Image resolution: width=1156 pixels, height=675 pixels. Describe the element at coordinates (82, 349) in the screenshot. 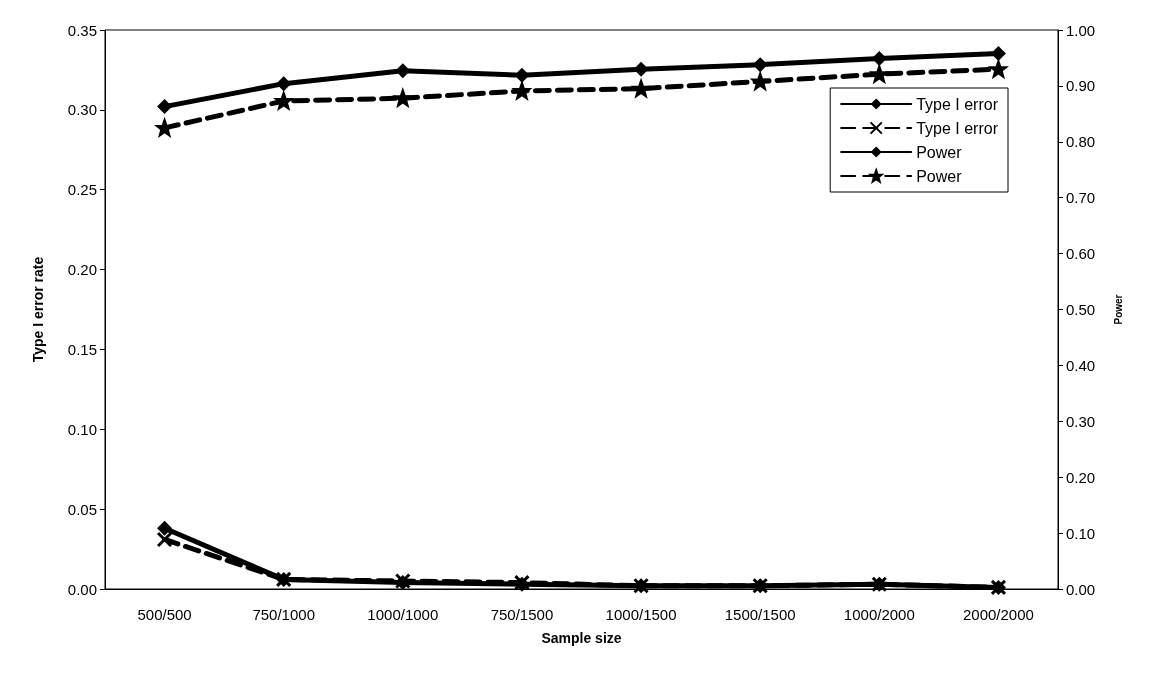

I see `y-tick-label: 0.15` at that location.